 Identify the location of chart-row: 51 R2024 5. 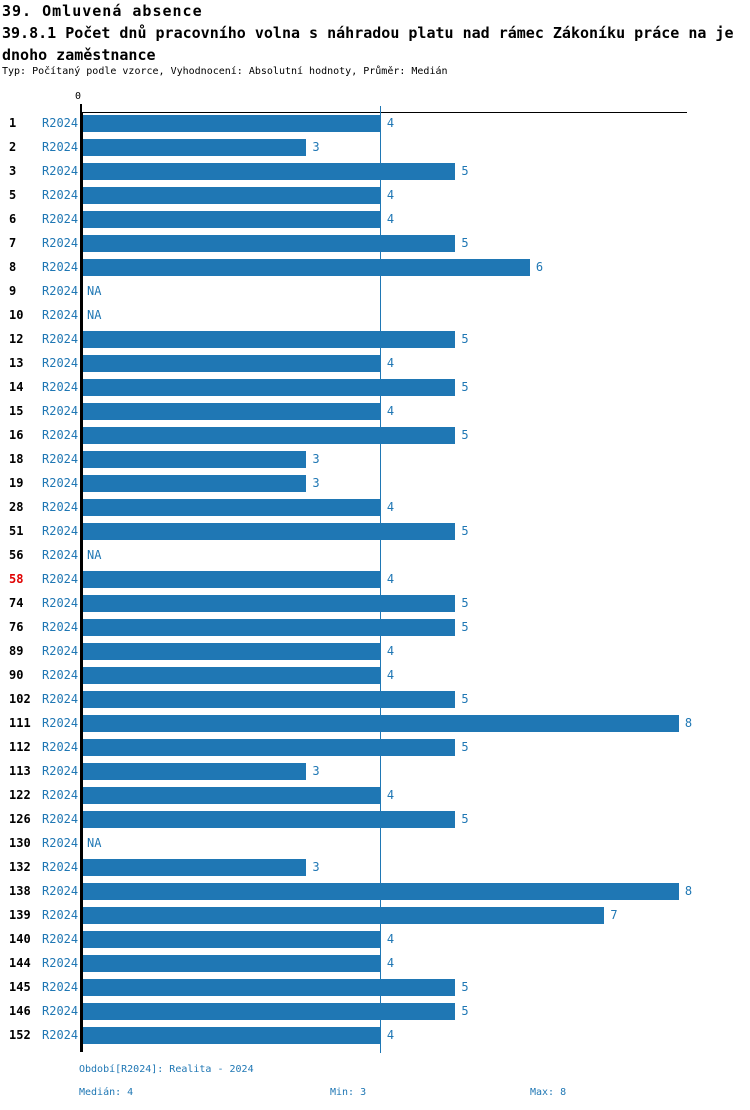
(375, 531).